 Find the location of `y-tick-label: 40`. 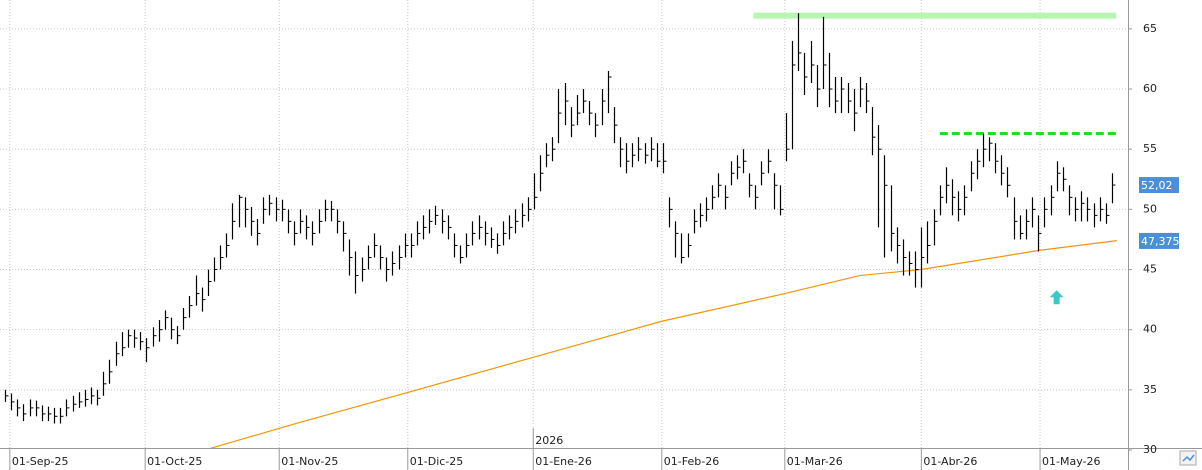

y-tick-label: 40 is located at coordinates (1150, 329).